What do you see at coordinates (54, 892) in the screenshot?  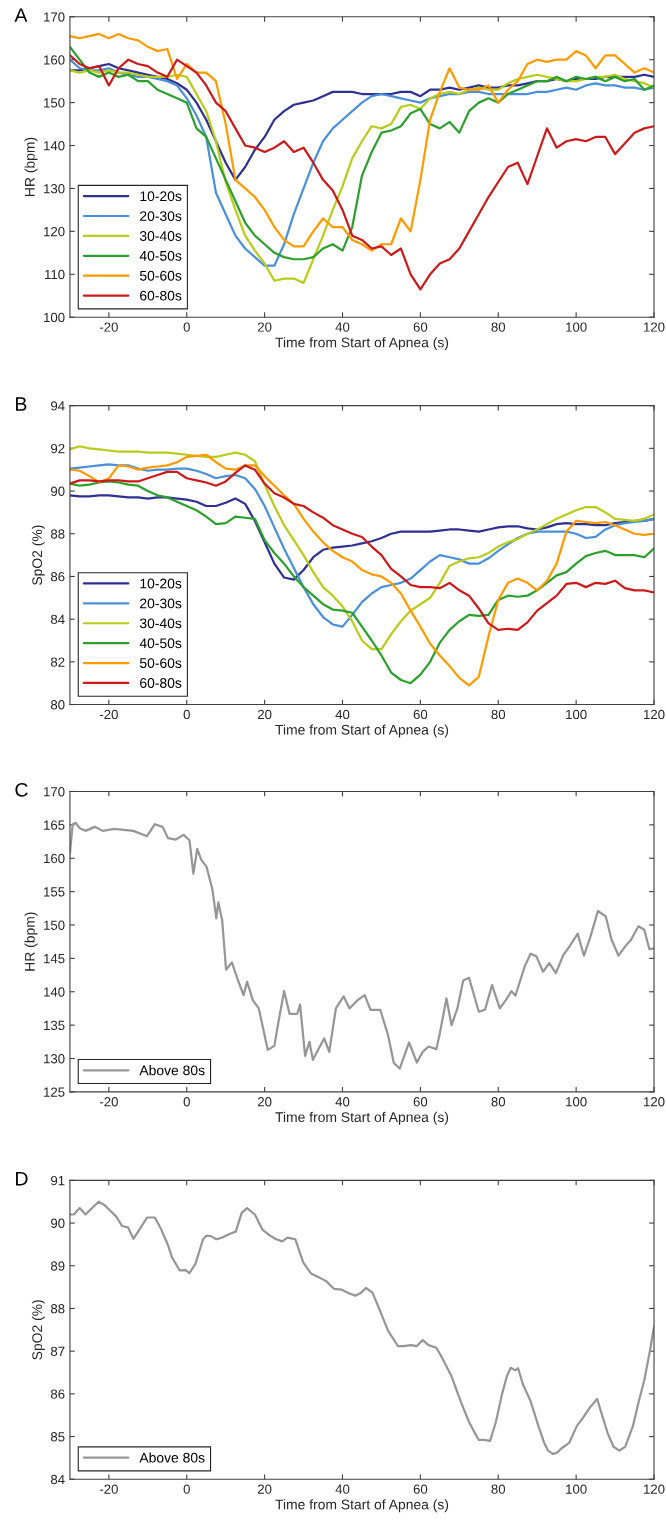 I see `y-tick-label: 155` at bounding box center [54, 892].